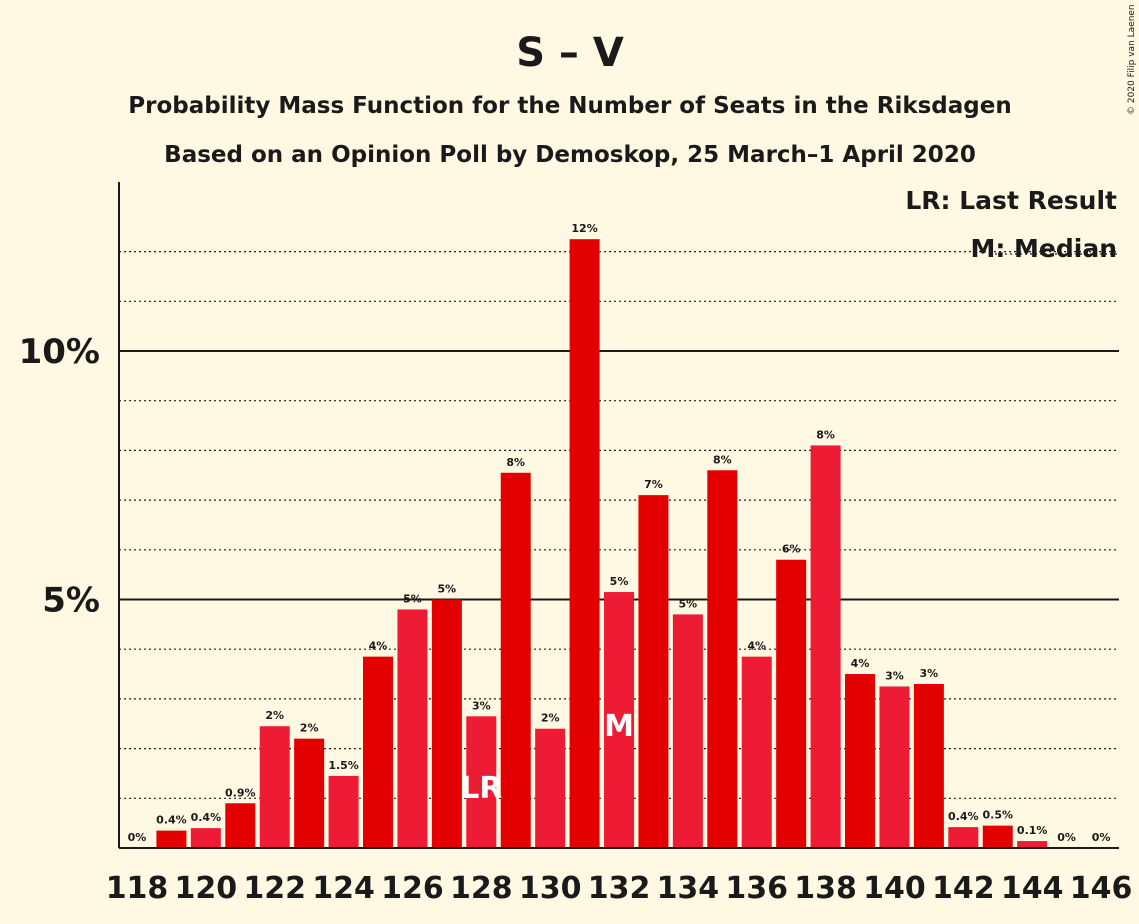  What do you see at coordinates (997, 815) in the screenshot?
I see `data-label-143: 0.5%` at bounding box center [997, 815].